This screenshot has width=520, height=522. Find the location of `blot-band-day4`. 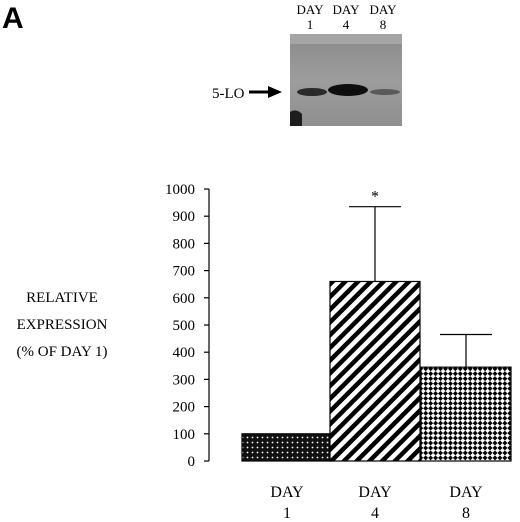

blot-band-day4 is located at coordinates (348, 90).